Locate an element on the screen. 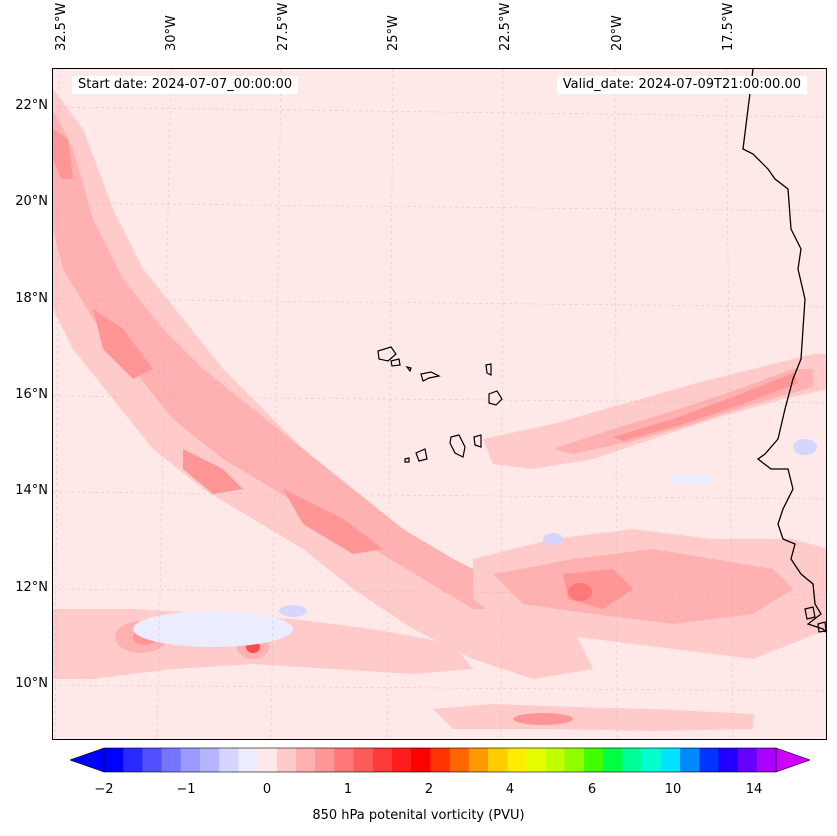 This screenshot has height=836, width=837. pv-band-east-inner is located at coordinates (683, 411).